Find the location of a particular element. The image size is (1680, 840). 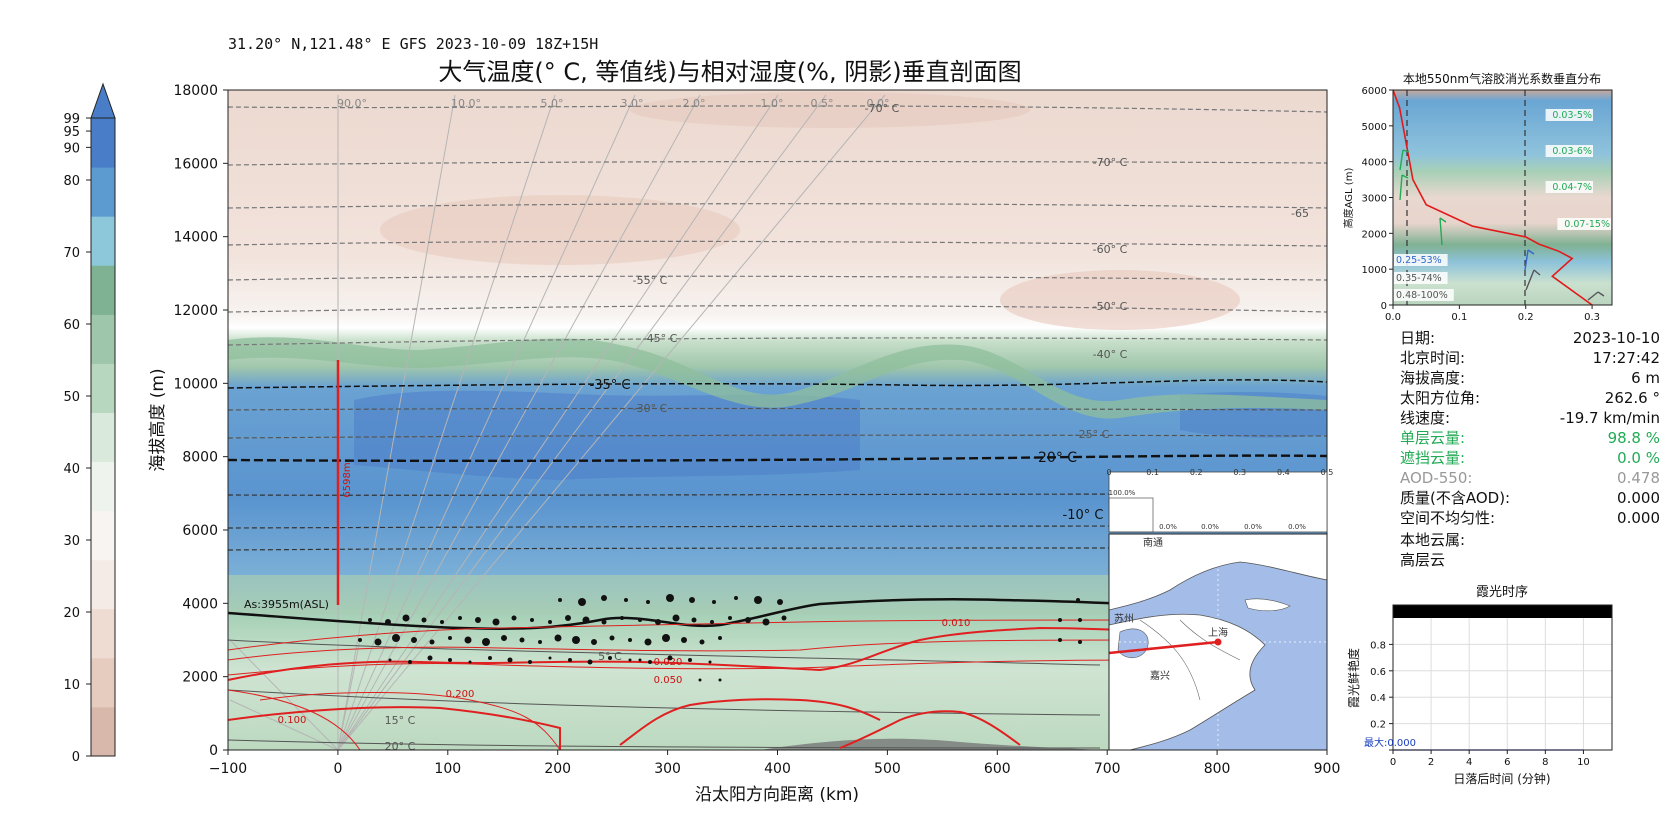

x-tick-label: 400 is located at coordinates (777, 769).